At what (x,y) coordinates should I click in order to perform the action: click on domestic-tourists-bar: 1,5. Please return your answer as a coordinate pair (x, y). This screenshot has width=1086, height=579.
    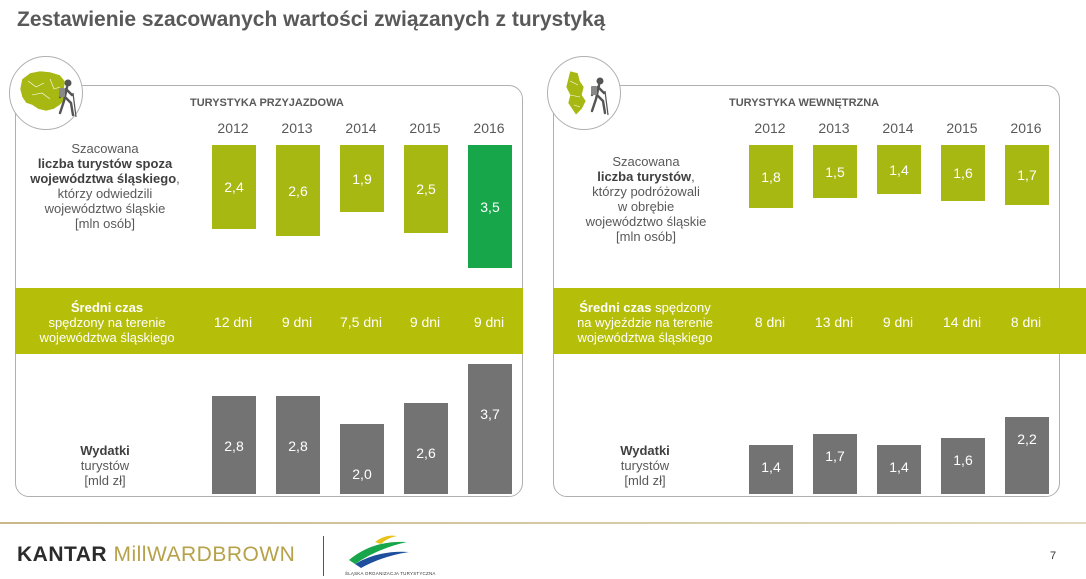
    Looking at the image, I should click on (835, 171).